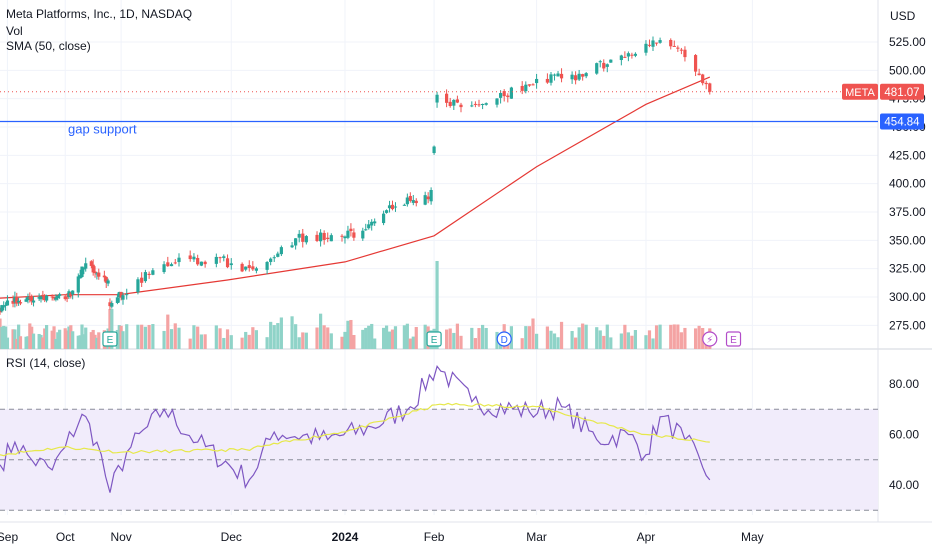 Image resolution: width=932 pixels, height=550 pixels. I want to click on volume-legend: Vol, so click(14, 31).